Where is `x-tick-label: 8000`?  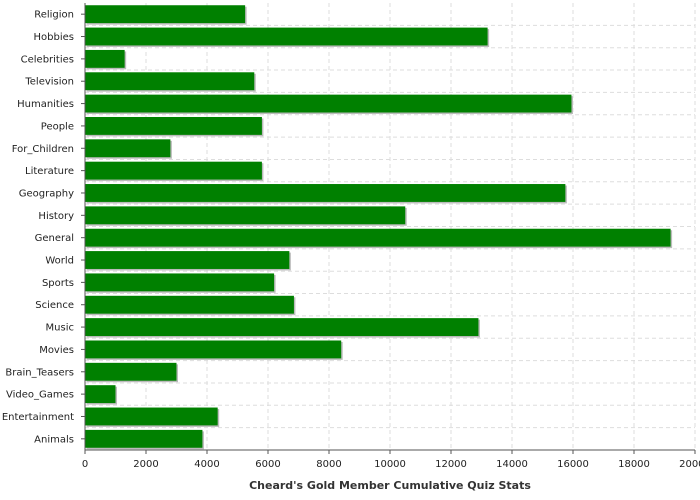
x-tick-label: 8000 is located at coordinates (328, 464).